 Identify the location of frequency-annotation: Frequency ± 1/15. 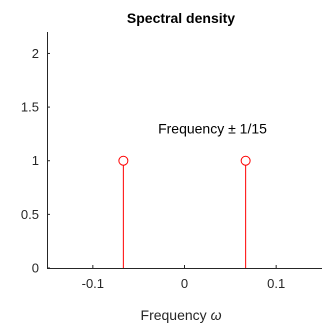
(212, 129).